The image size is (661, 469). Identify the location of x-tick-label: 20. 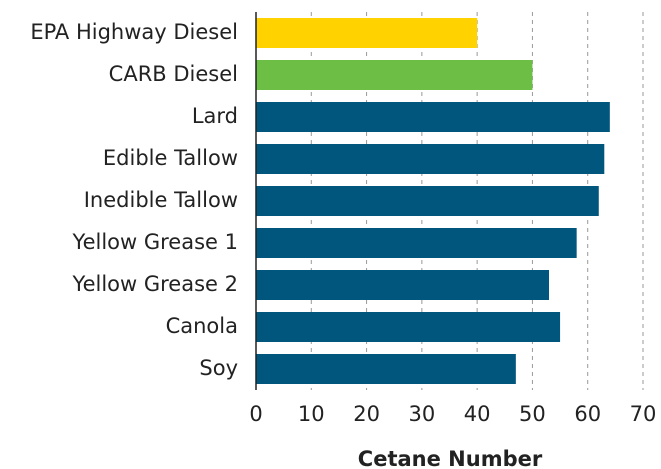
(366, 414).